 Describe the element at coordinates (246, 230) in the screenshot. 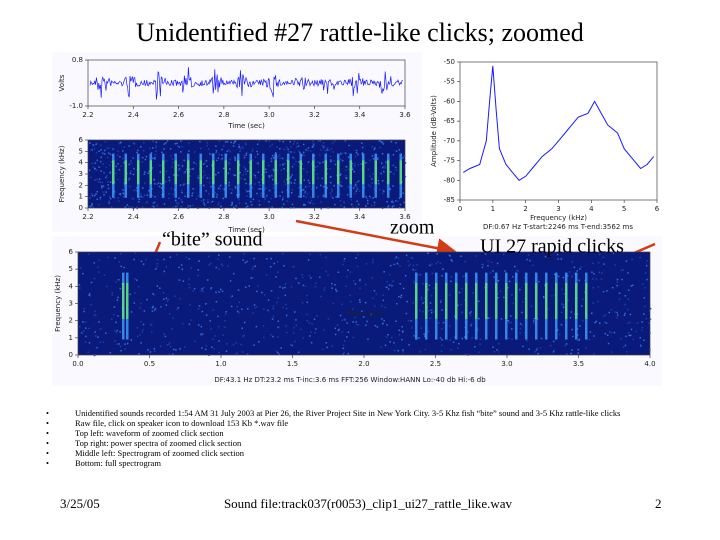

I see `x-axis-label: Time (sec)` at that location.